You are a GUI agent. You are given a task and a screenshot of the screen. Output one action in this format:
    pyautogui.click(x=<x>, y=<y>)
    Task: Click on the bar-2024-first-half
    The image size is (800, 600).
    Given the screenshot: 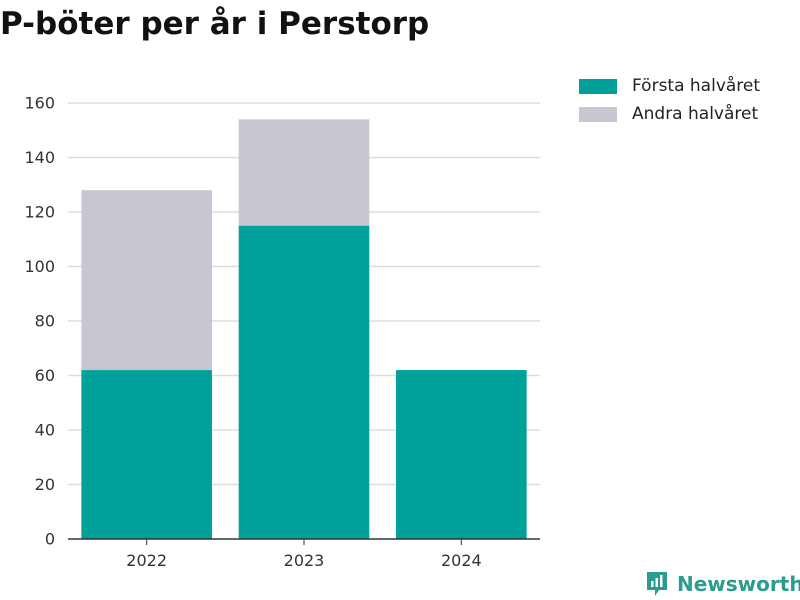 What is the action you would take?
    pyautogui.click(x=461, y=454)
    